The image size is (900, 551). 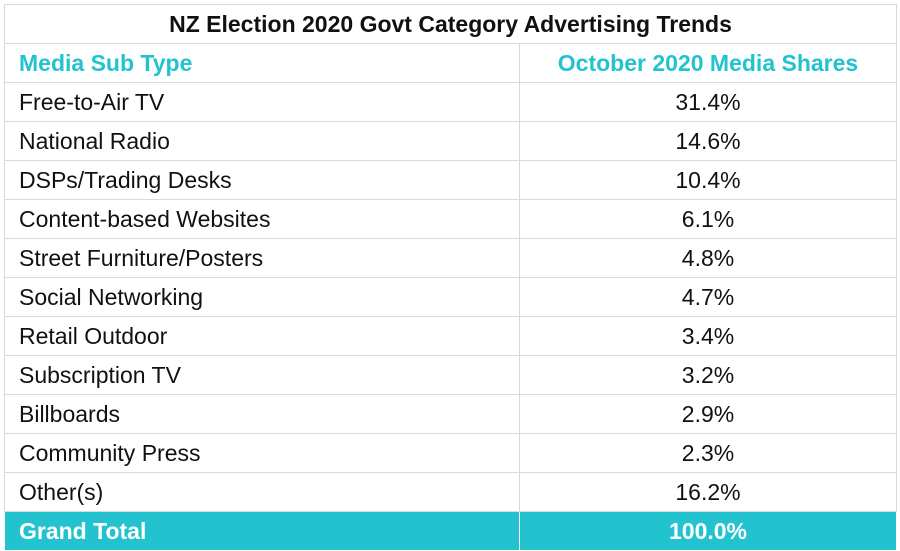 I want to click on table-row: Social Networking 4.7%, so click(x=451, y=297).